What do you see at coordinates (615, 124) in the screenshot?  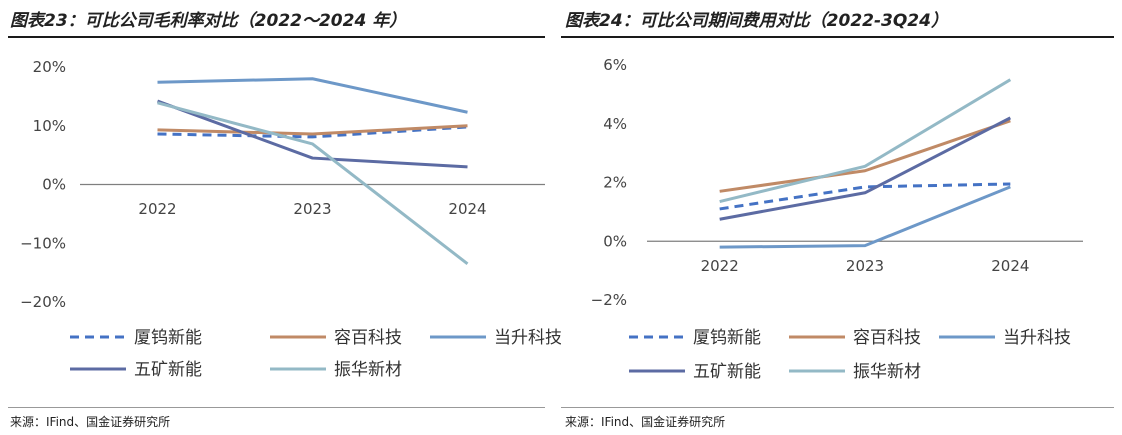 I see `y-tick-label: 4%` at bounding box center [615, 124].